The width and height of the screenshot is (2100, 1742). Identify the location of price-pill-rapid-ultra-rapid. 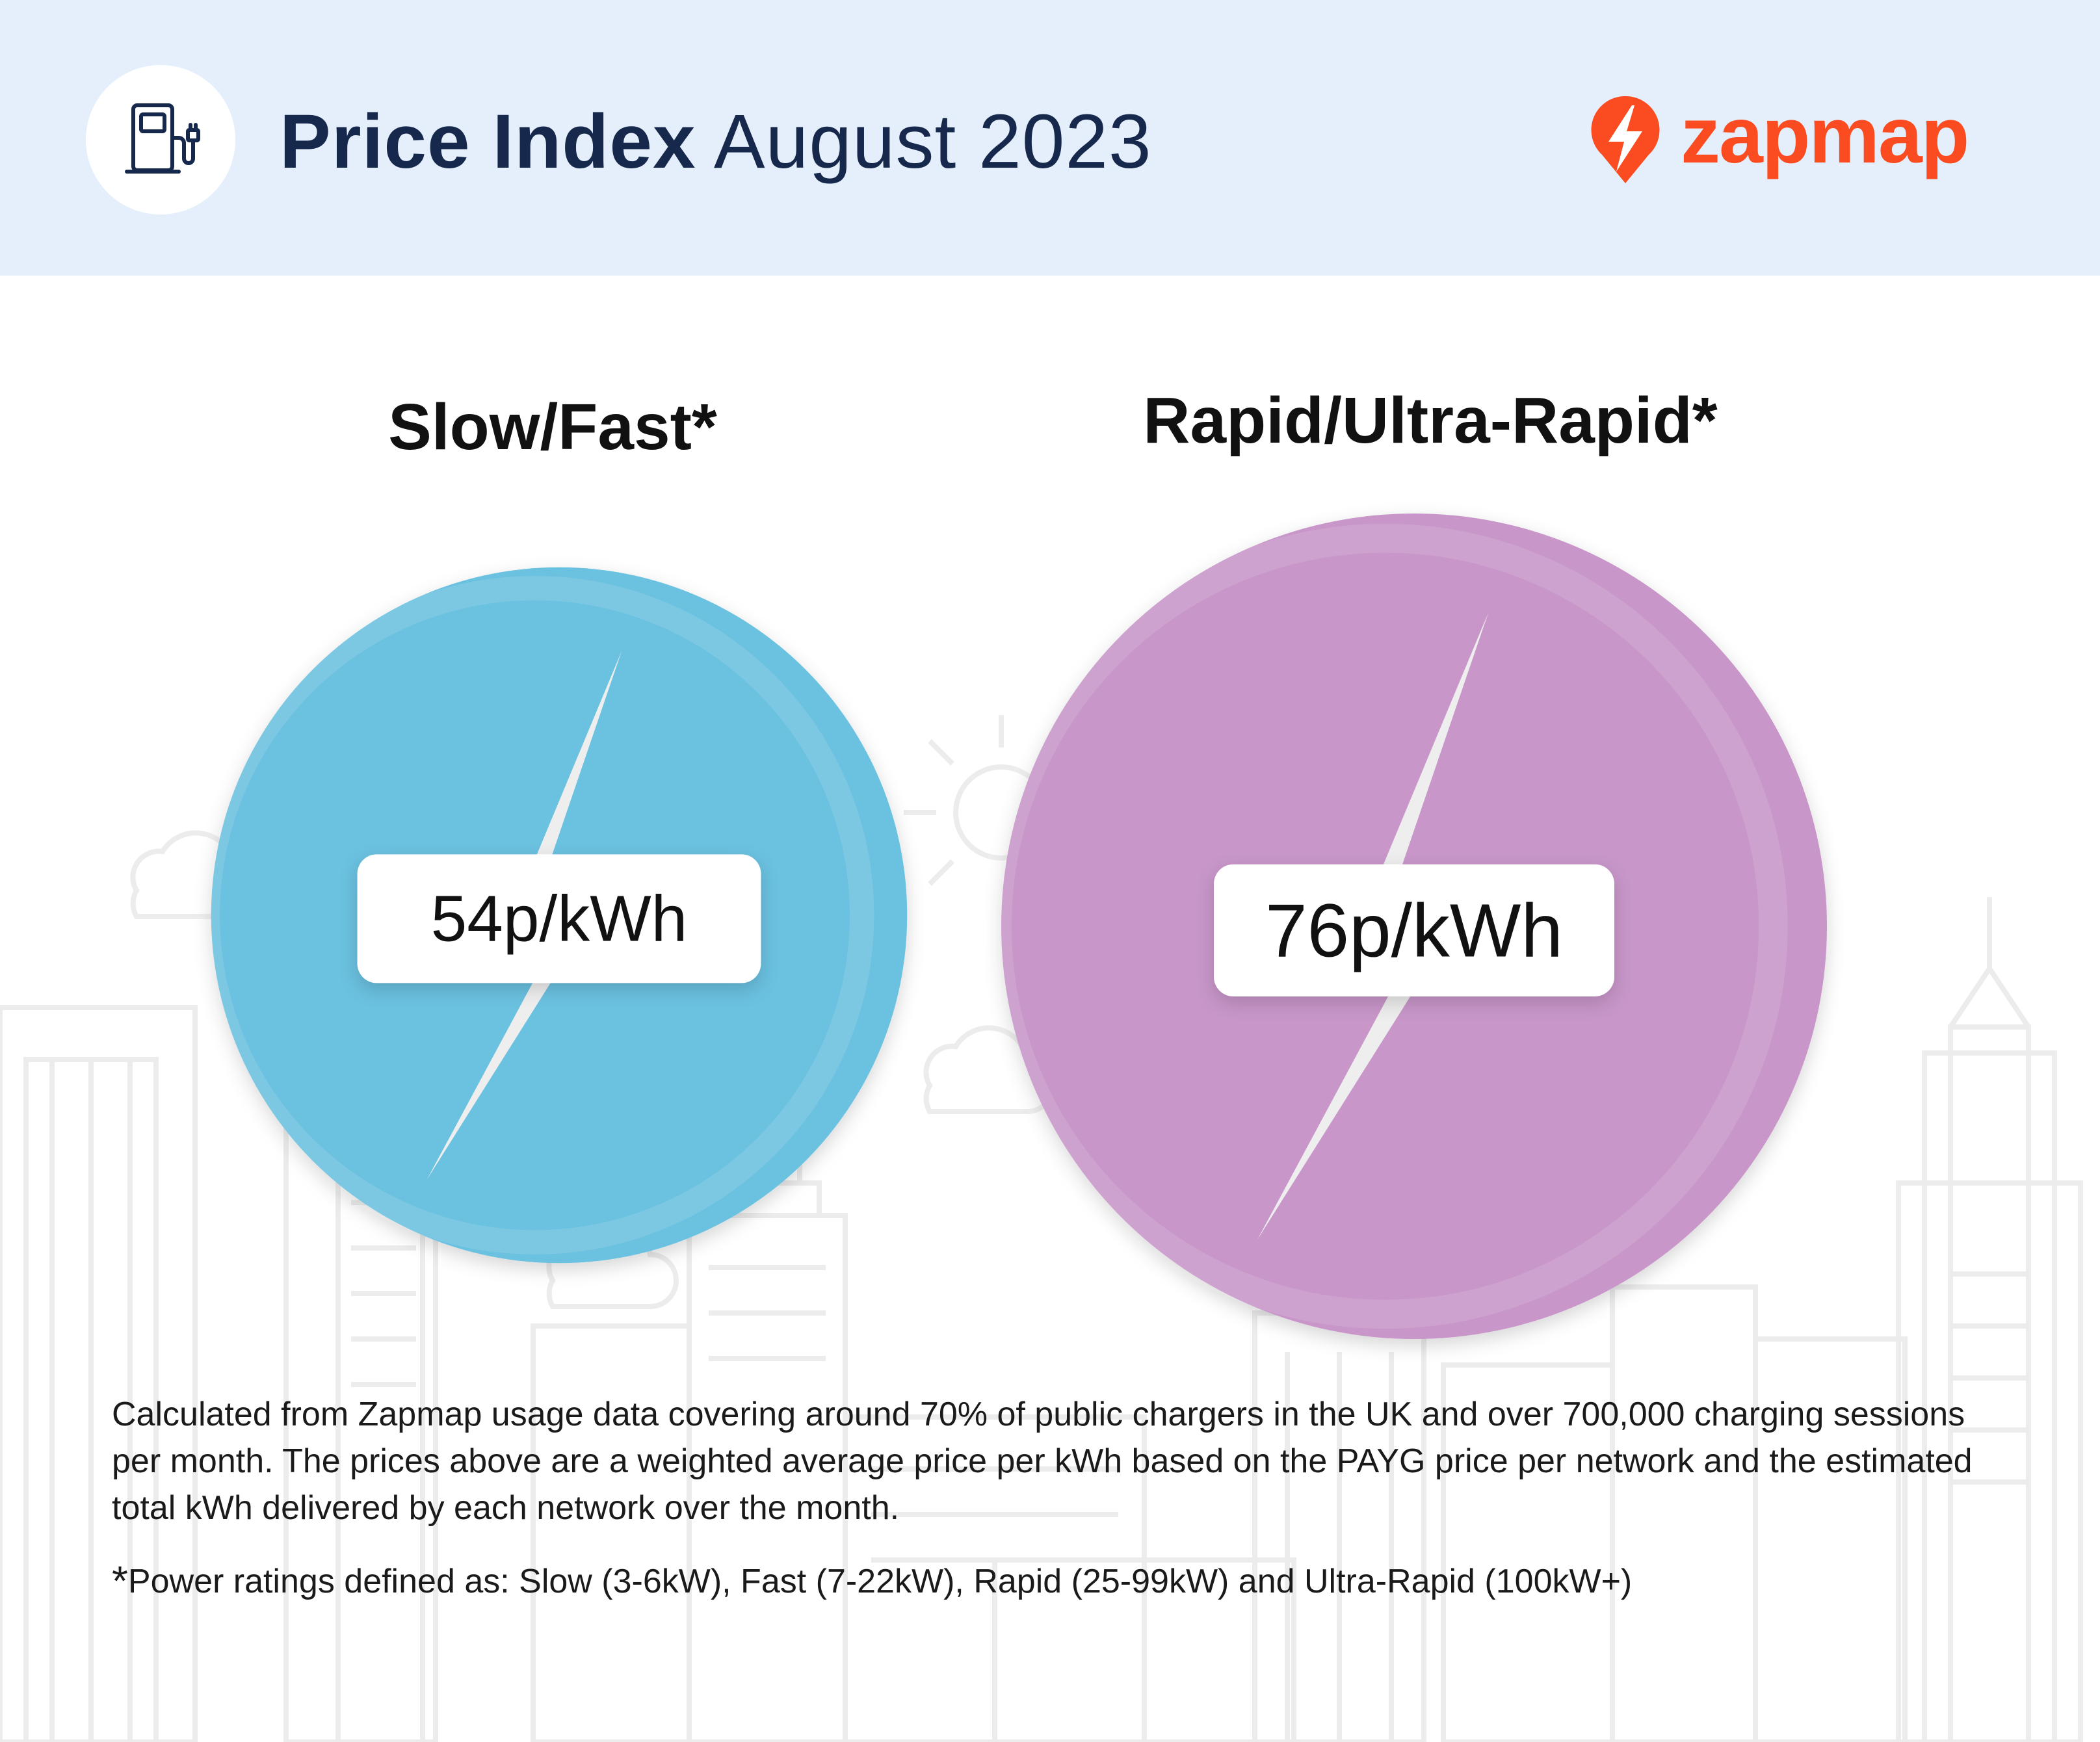
(1414, 930).